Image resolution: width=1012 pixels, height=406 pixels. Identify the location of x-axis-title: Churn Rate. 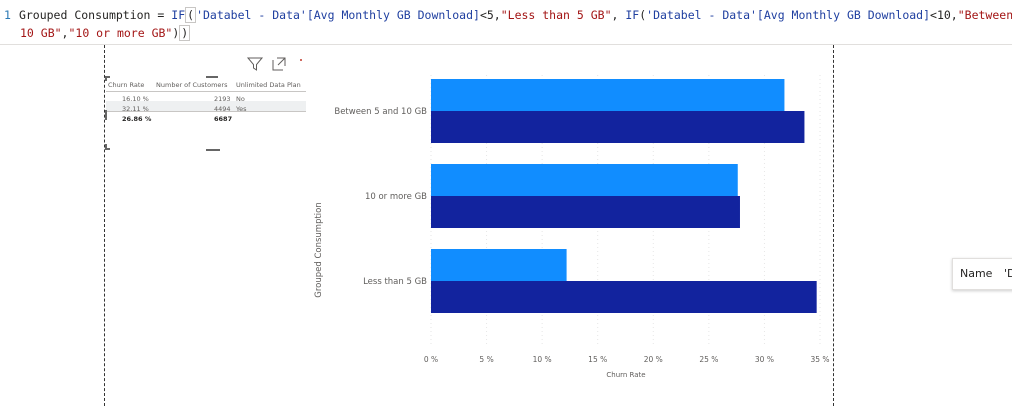
(625, 375).